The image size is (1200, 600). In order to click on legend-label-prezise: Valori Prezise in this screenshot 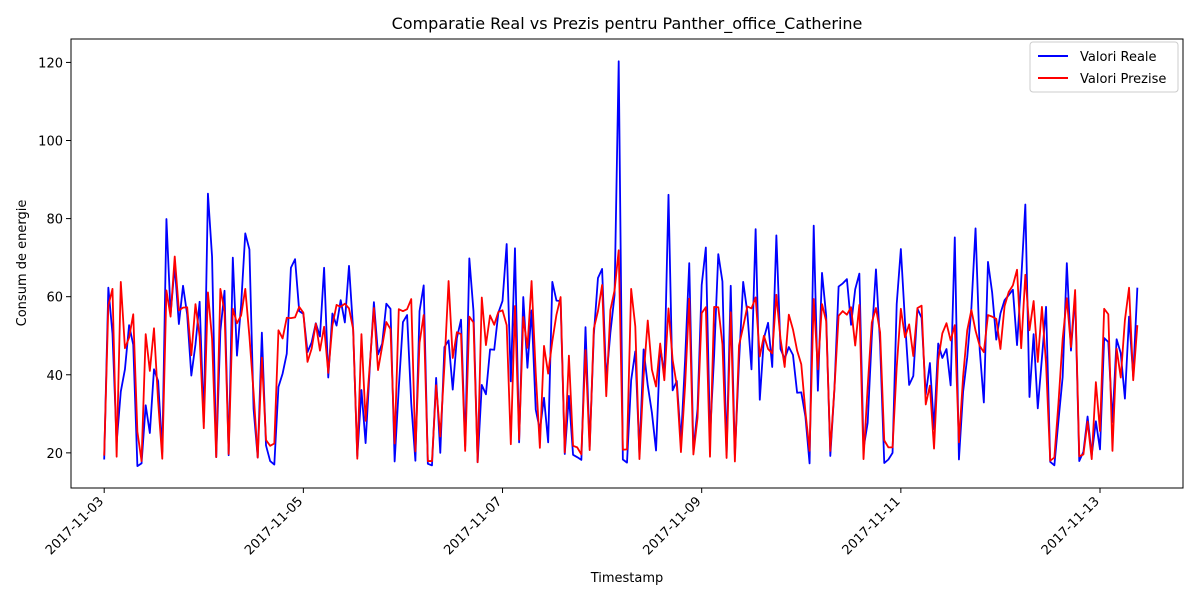, I will do `click(1123, 79)`.